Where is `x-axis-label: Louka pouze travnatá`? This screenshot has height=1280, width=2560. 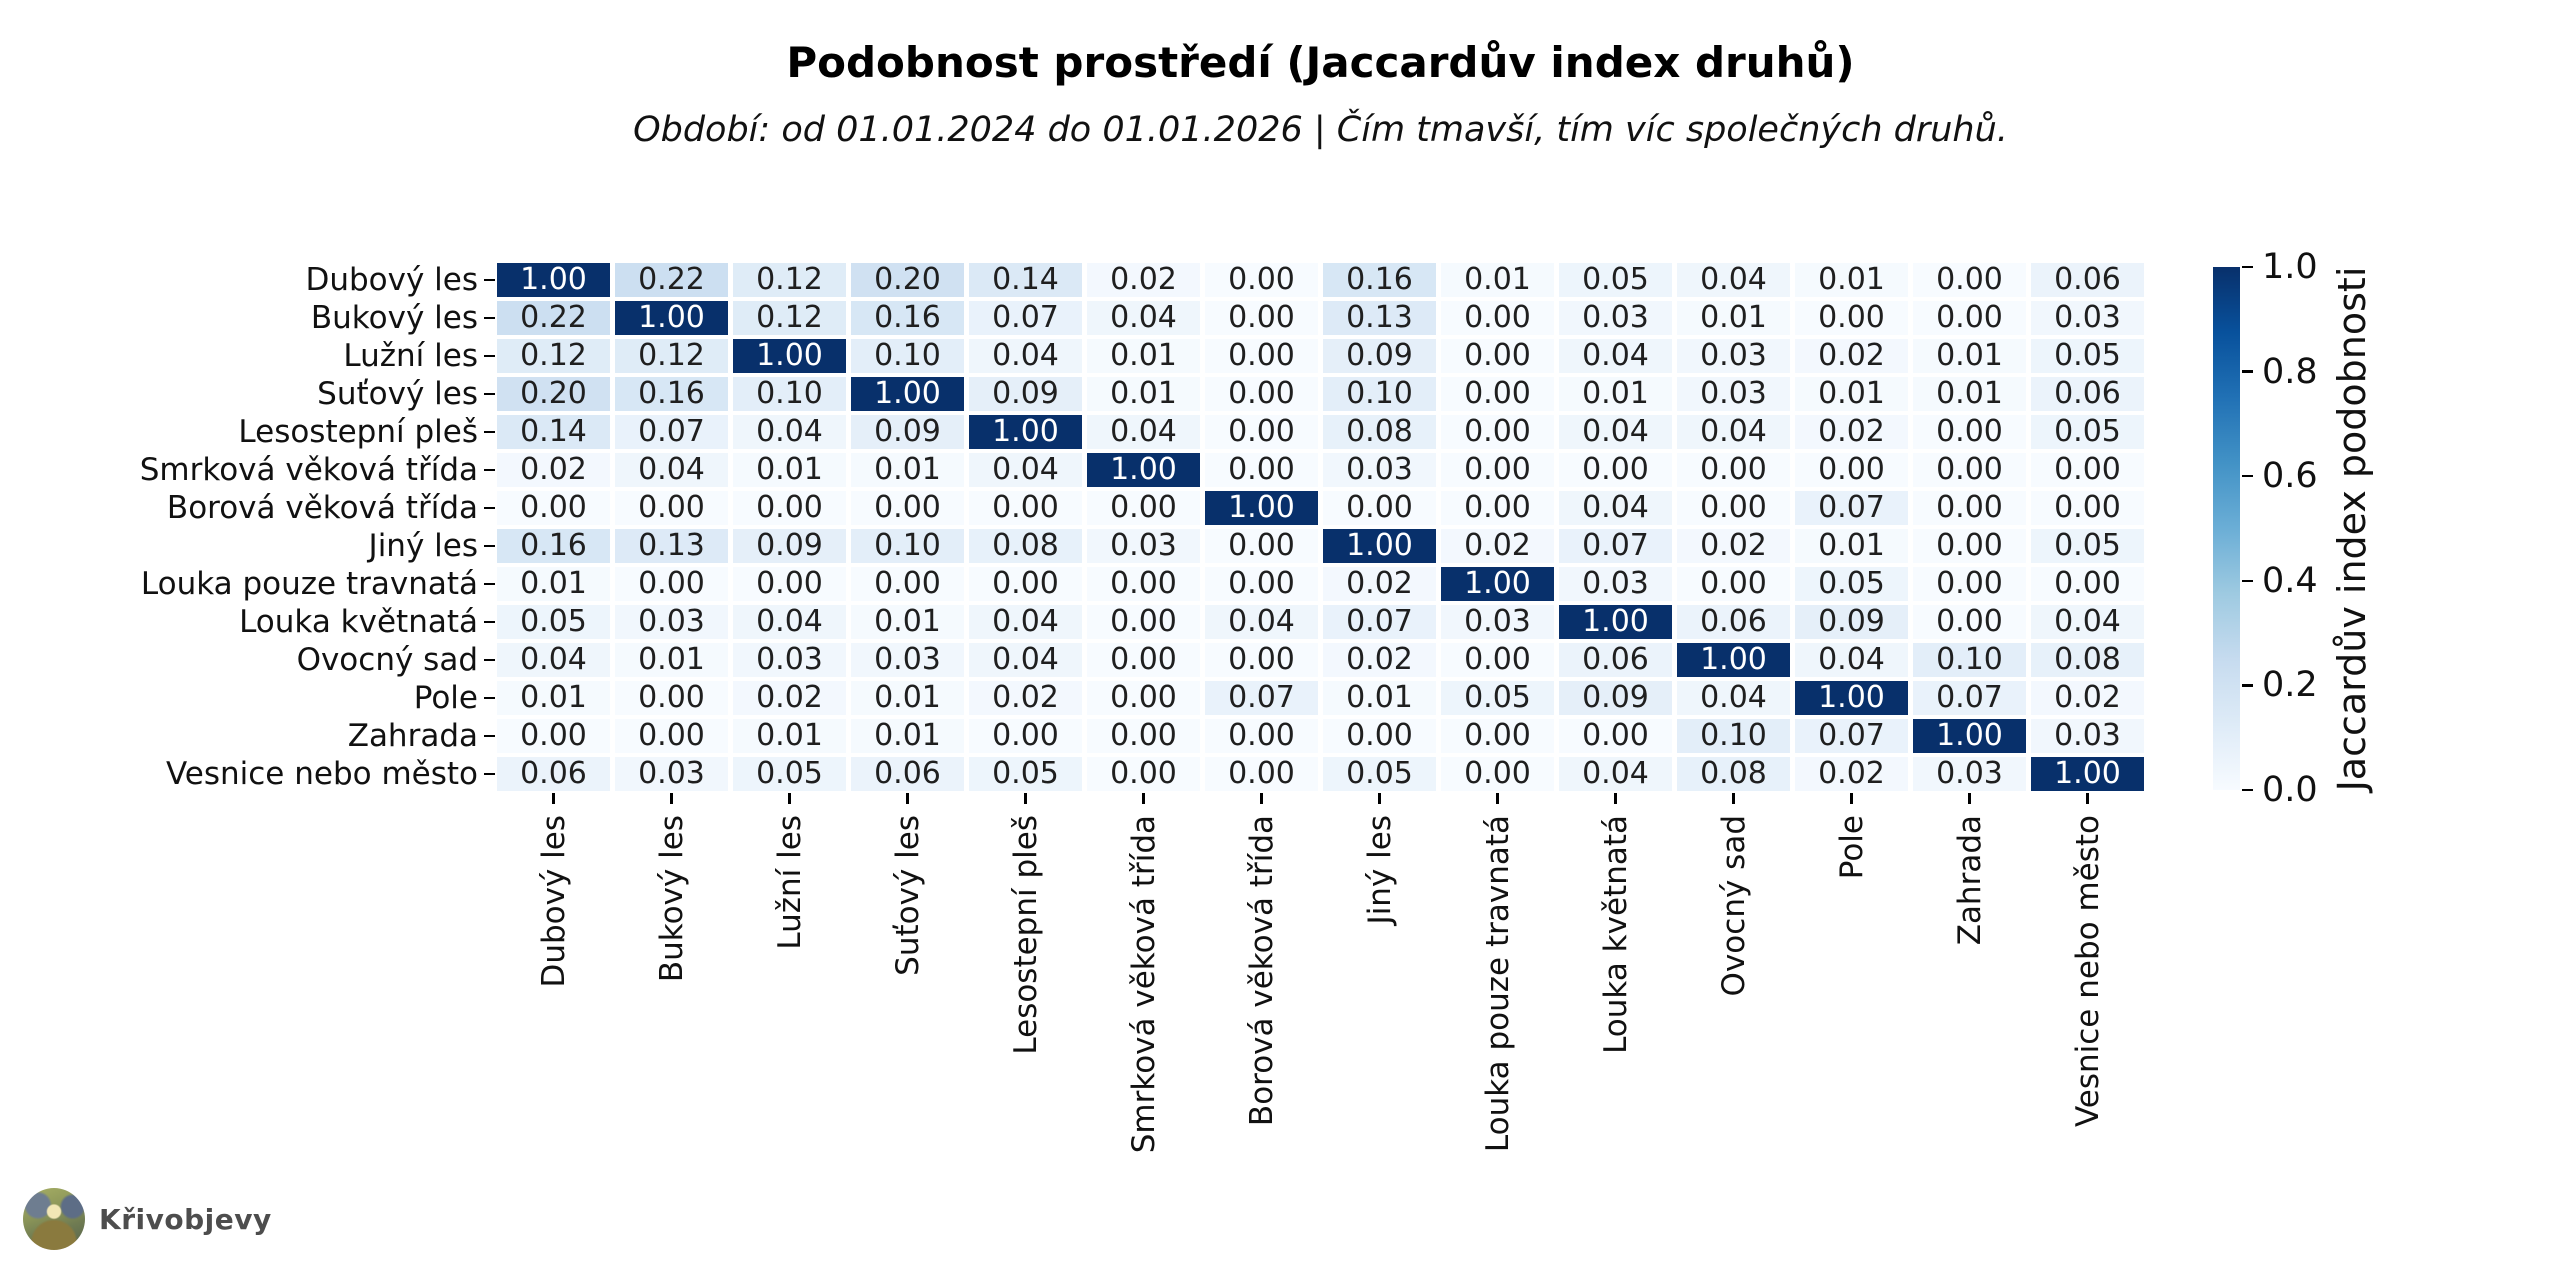
x-axis-label: Louka pouze travnatá is located at coordinates (1497, 984).